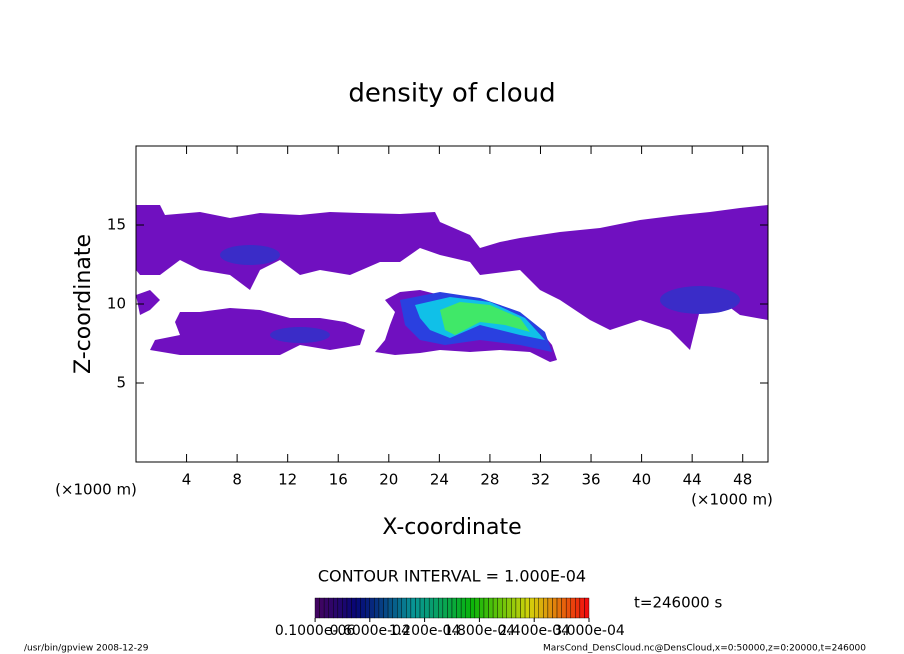 Image resolution: width=904 pixels, height=654 pixels. What do you see at coordinates (589, 631) in the screenshot?
I see `colorbar-label: 3.000e-04` at bounding box center [589, 631].